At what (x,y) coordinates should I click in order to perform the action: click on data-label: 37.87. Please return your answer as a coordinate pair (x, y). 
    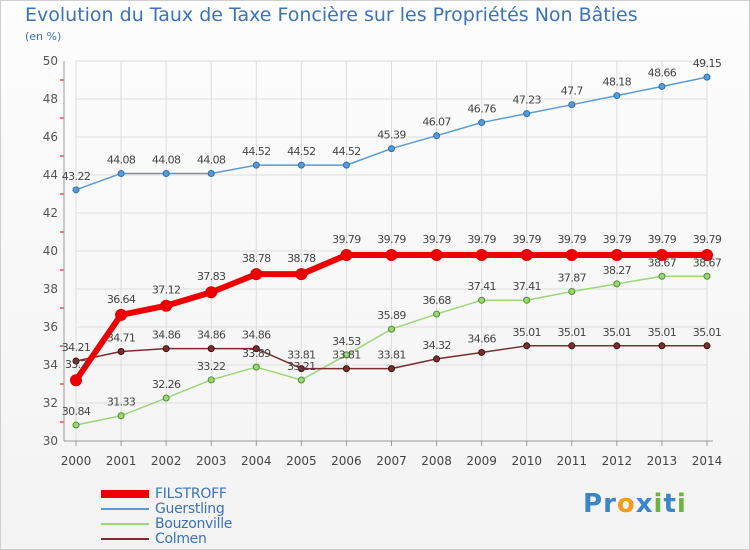
    Looking at the image, I should click on (572, 277).